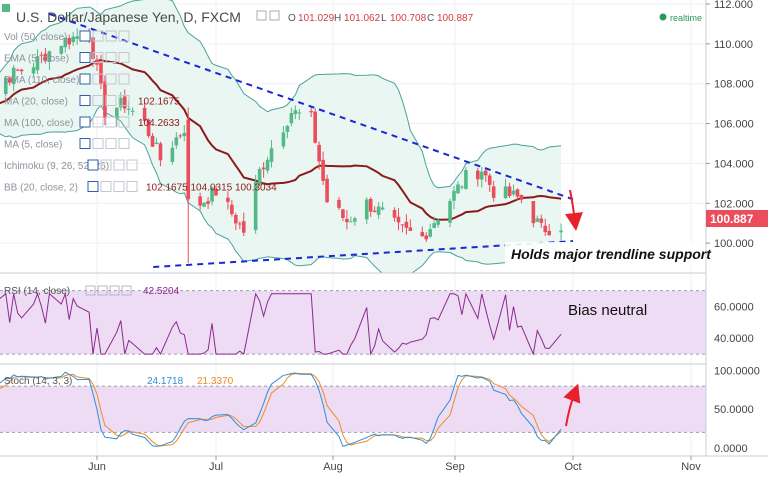 The height and width of the screenshot is (482, 768). I want to click on bias-text: Bias neutral, so click(607, 310).